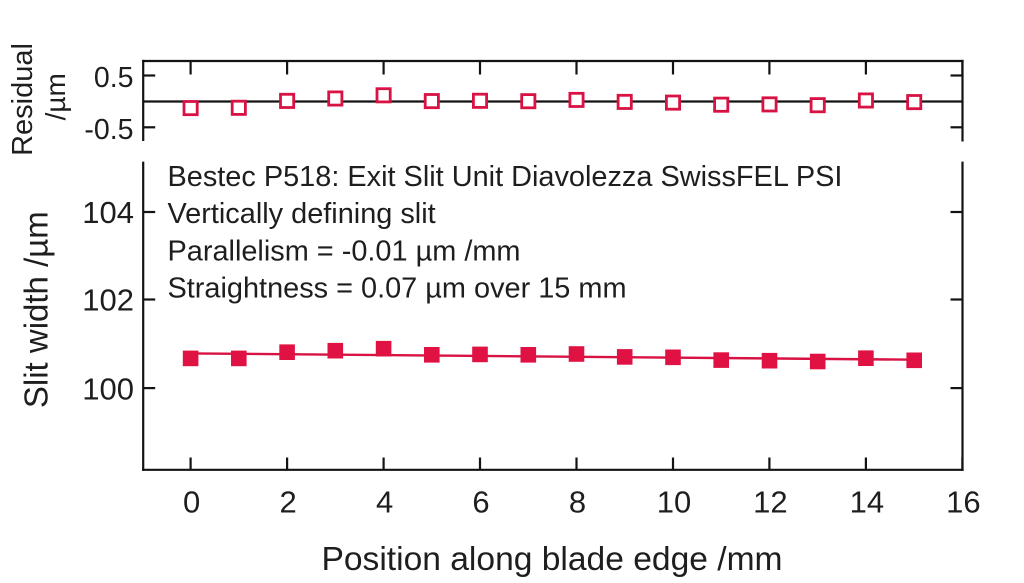 The image size is (1024, 583). What do you see at coordinates (577, 502) in the screenshot?
I see `svg-text: 8` at bounding box center [577, 502].